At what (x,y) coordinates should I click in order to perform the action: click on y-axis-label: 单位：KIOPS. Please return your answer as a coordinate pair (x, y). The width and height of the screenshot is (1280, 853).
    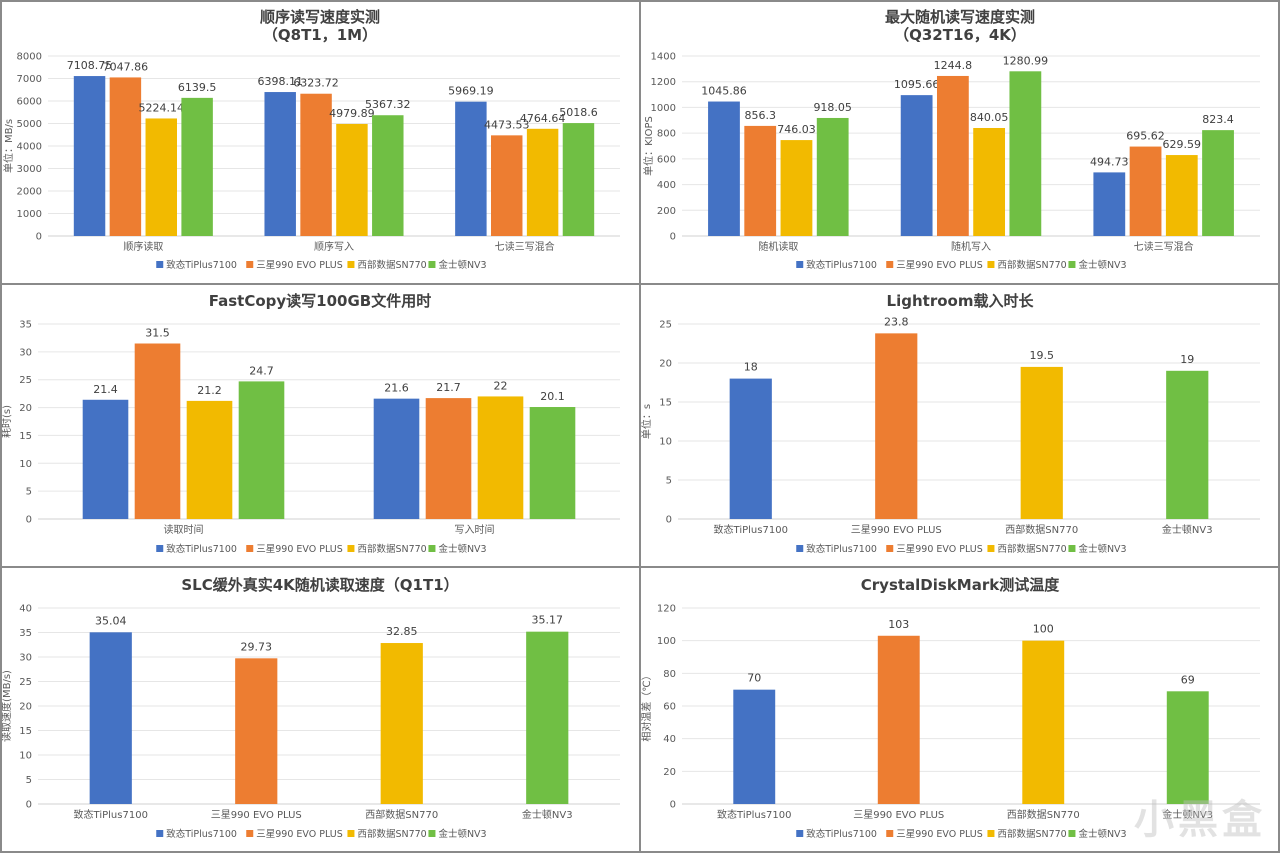
    Looking at the image, I should click on (648, 146).